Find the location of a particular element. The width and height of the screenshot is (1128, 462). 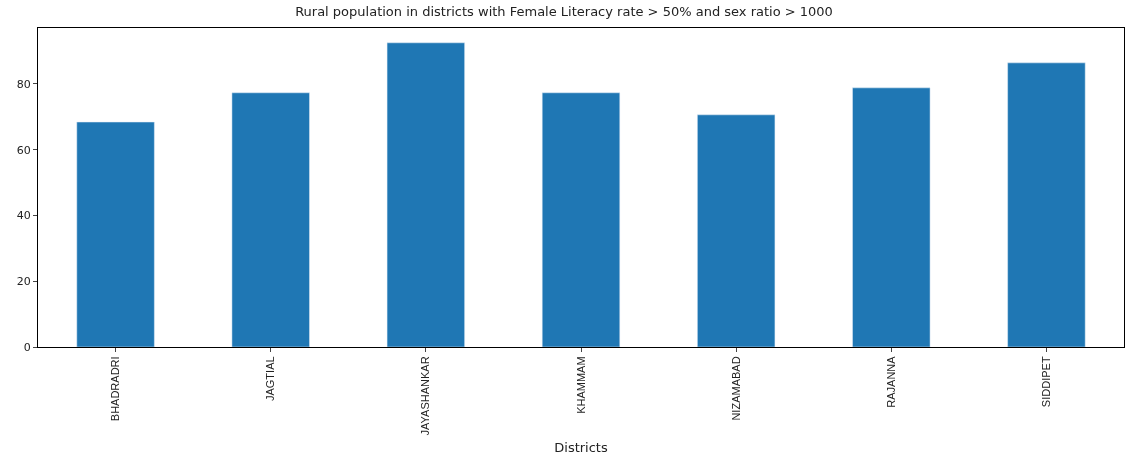

x-tick-label: JAYASHANKAR is located at coordinates (425, 396).